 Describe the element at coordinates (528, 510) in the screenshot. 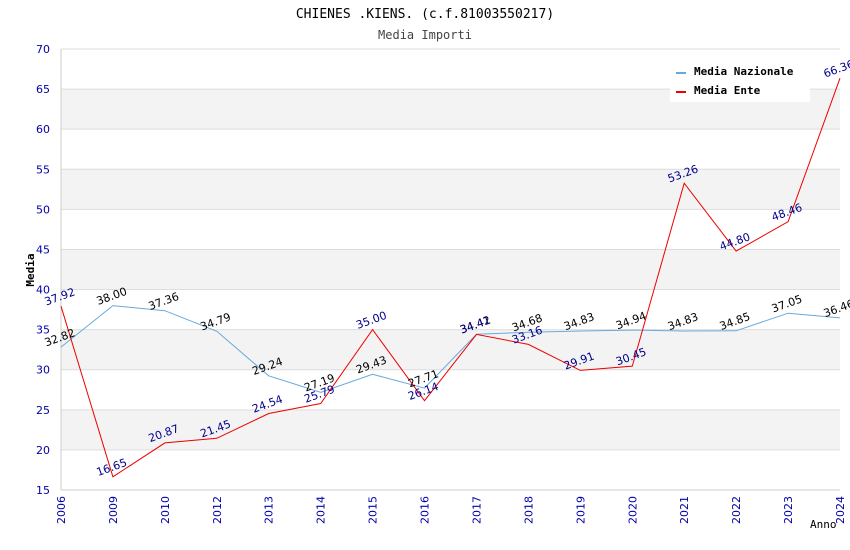

I see `x-tick-label: 2018` at that location.